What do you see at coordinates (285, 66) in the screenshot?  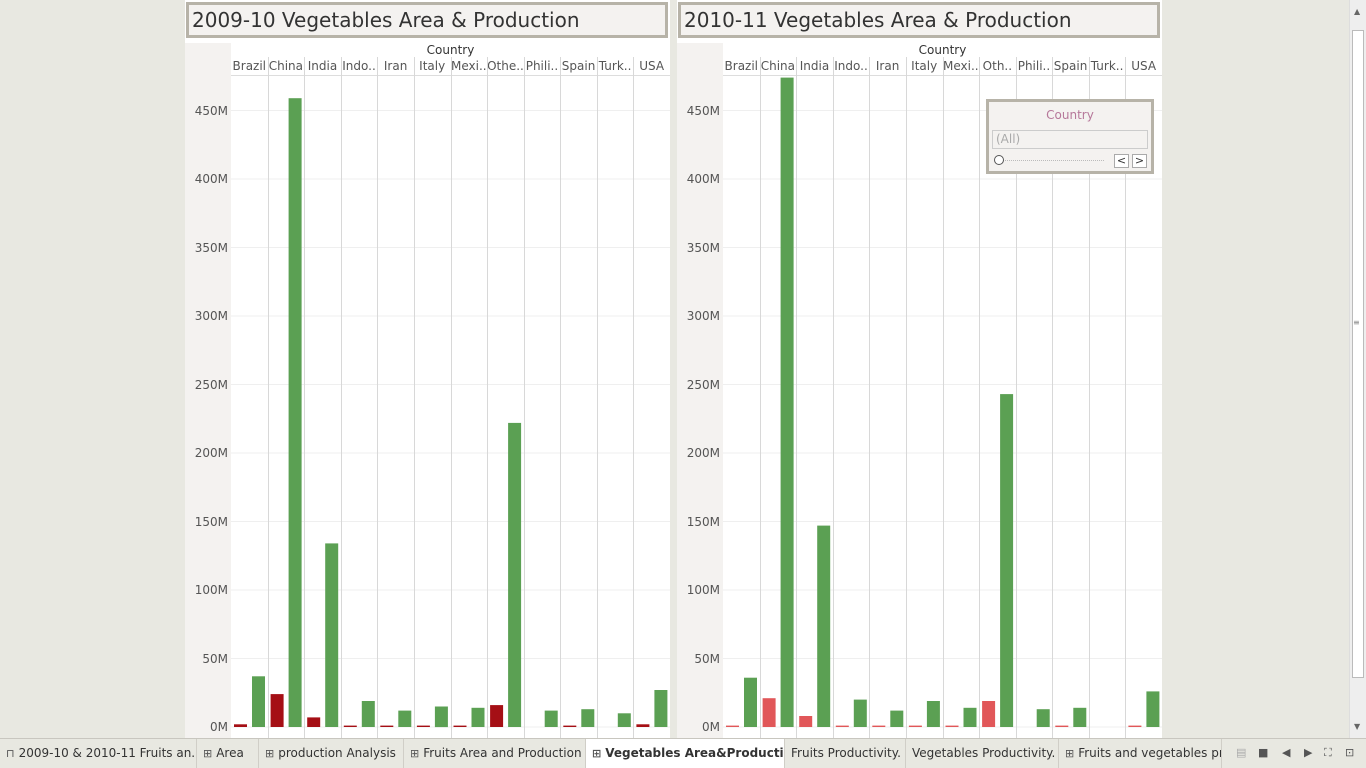 I see `category-label: China` at bounding box center [285, 66].